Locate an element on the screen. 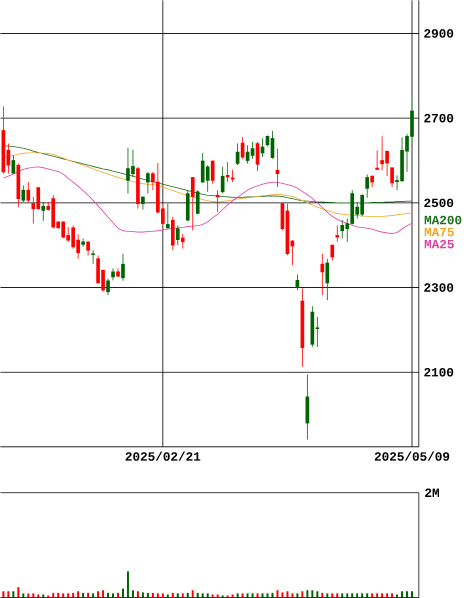 The width and height of the screenshot is (472, 598). y-tick-label: 2700 is located at coordinates (439, 118).